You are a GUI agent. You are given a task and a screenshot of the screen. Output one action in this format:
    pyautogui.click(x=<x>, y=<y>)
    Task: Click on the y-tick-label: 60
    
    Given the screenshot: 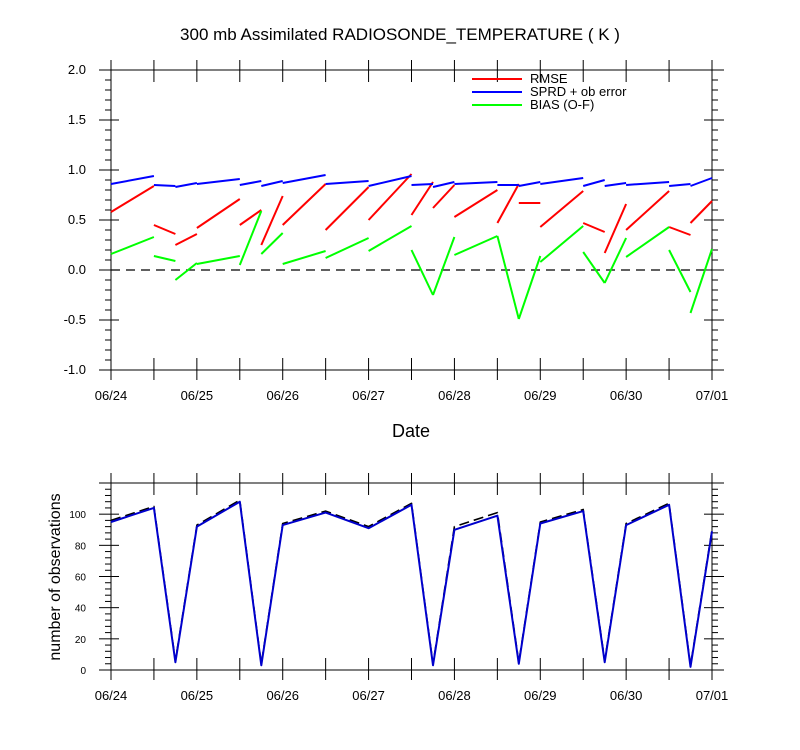 What is the action you would take?
    pyautogui.click(x=81, y=578)
    